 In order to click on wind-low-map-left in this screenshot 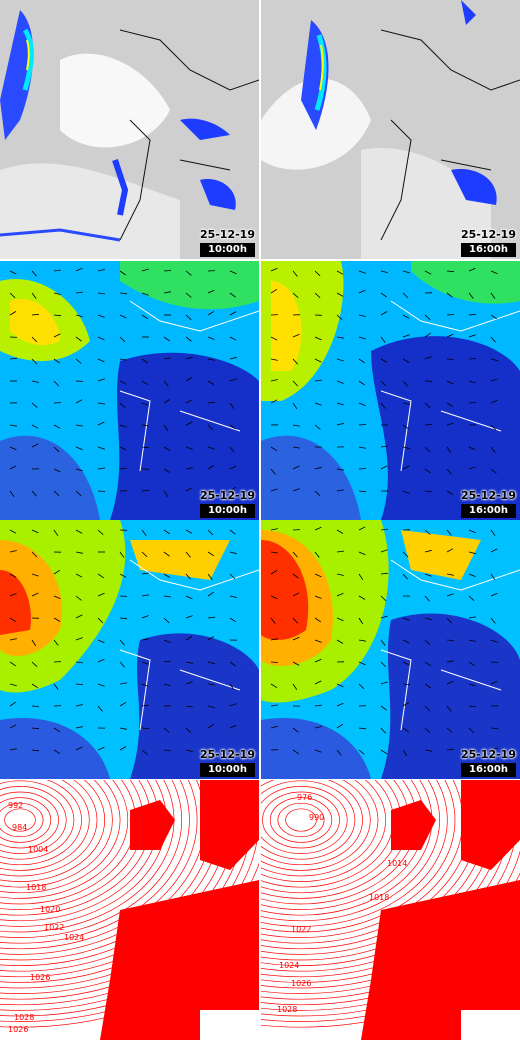, I will do `click(129, 390)`.